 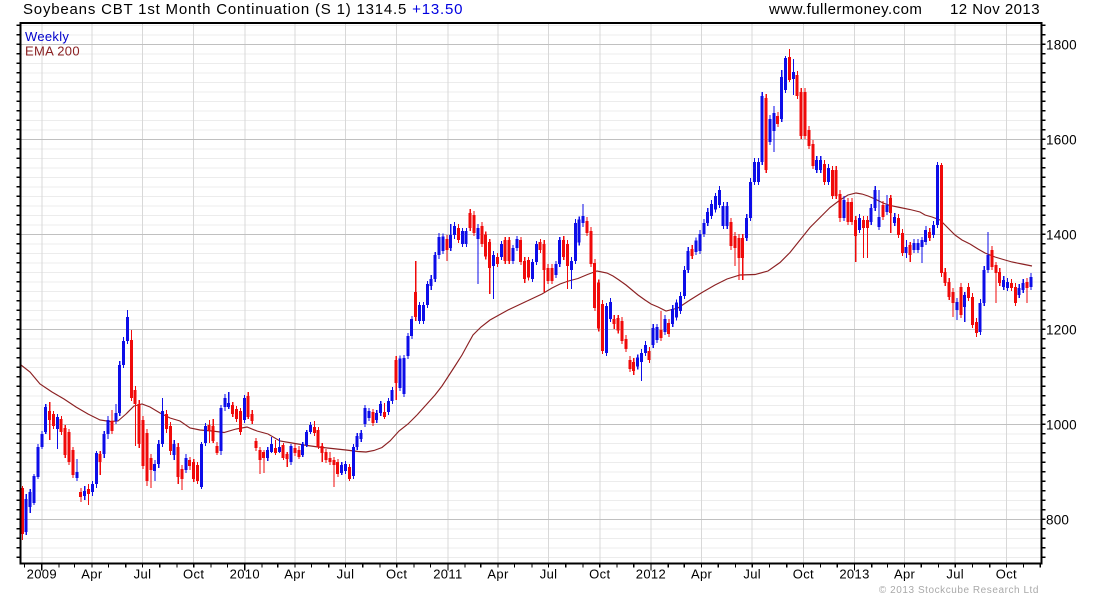 I want to click on svg-text: 2010, so click(x=245, y=574).